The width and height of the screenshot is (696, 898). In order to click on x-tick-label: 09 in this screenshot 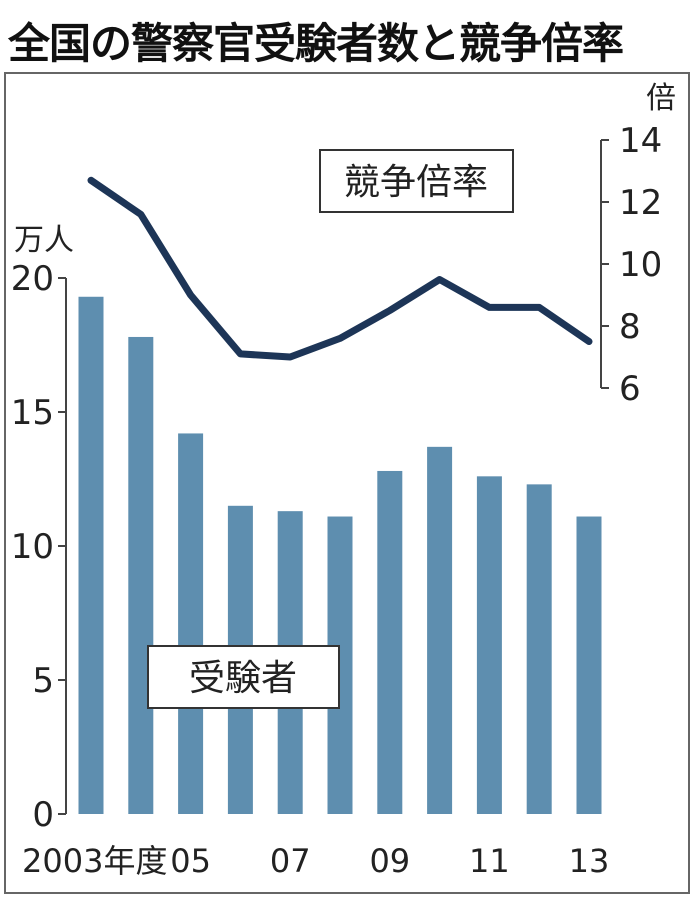, I will do `click(389, 861)`.